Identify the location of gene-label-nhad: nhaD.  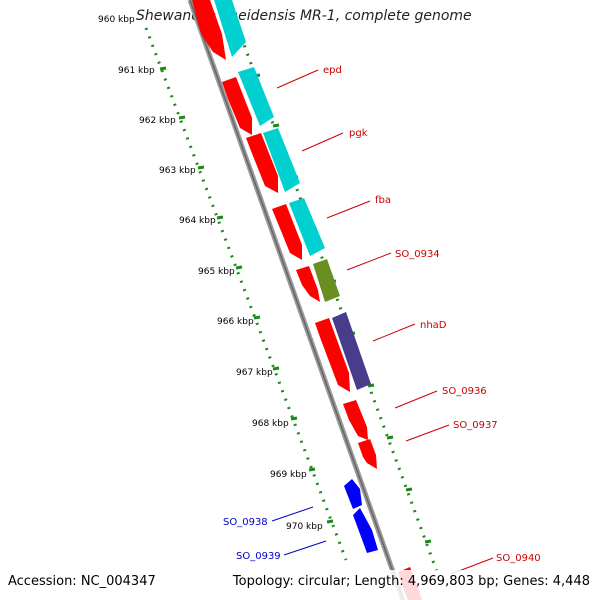
(433, 325).